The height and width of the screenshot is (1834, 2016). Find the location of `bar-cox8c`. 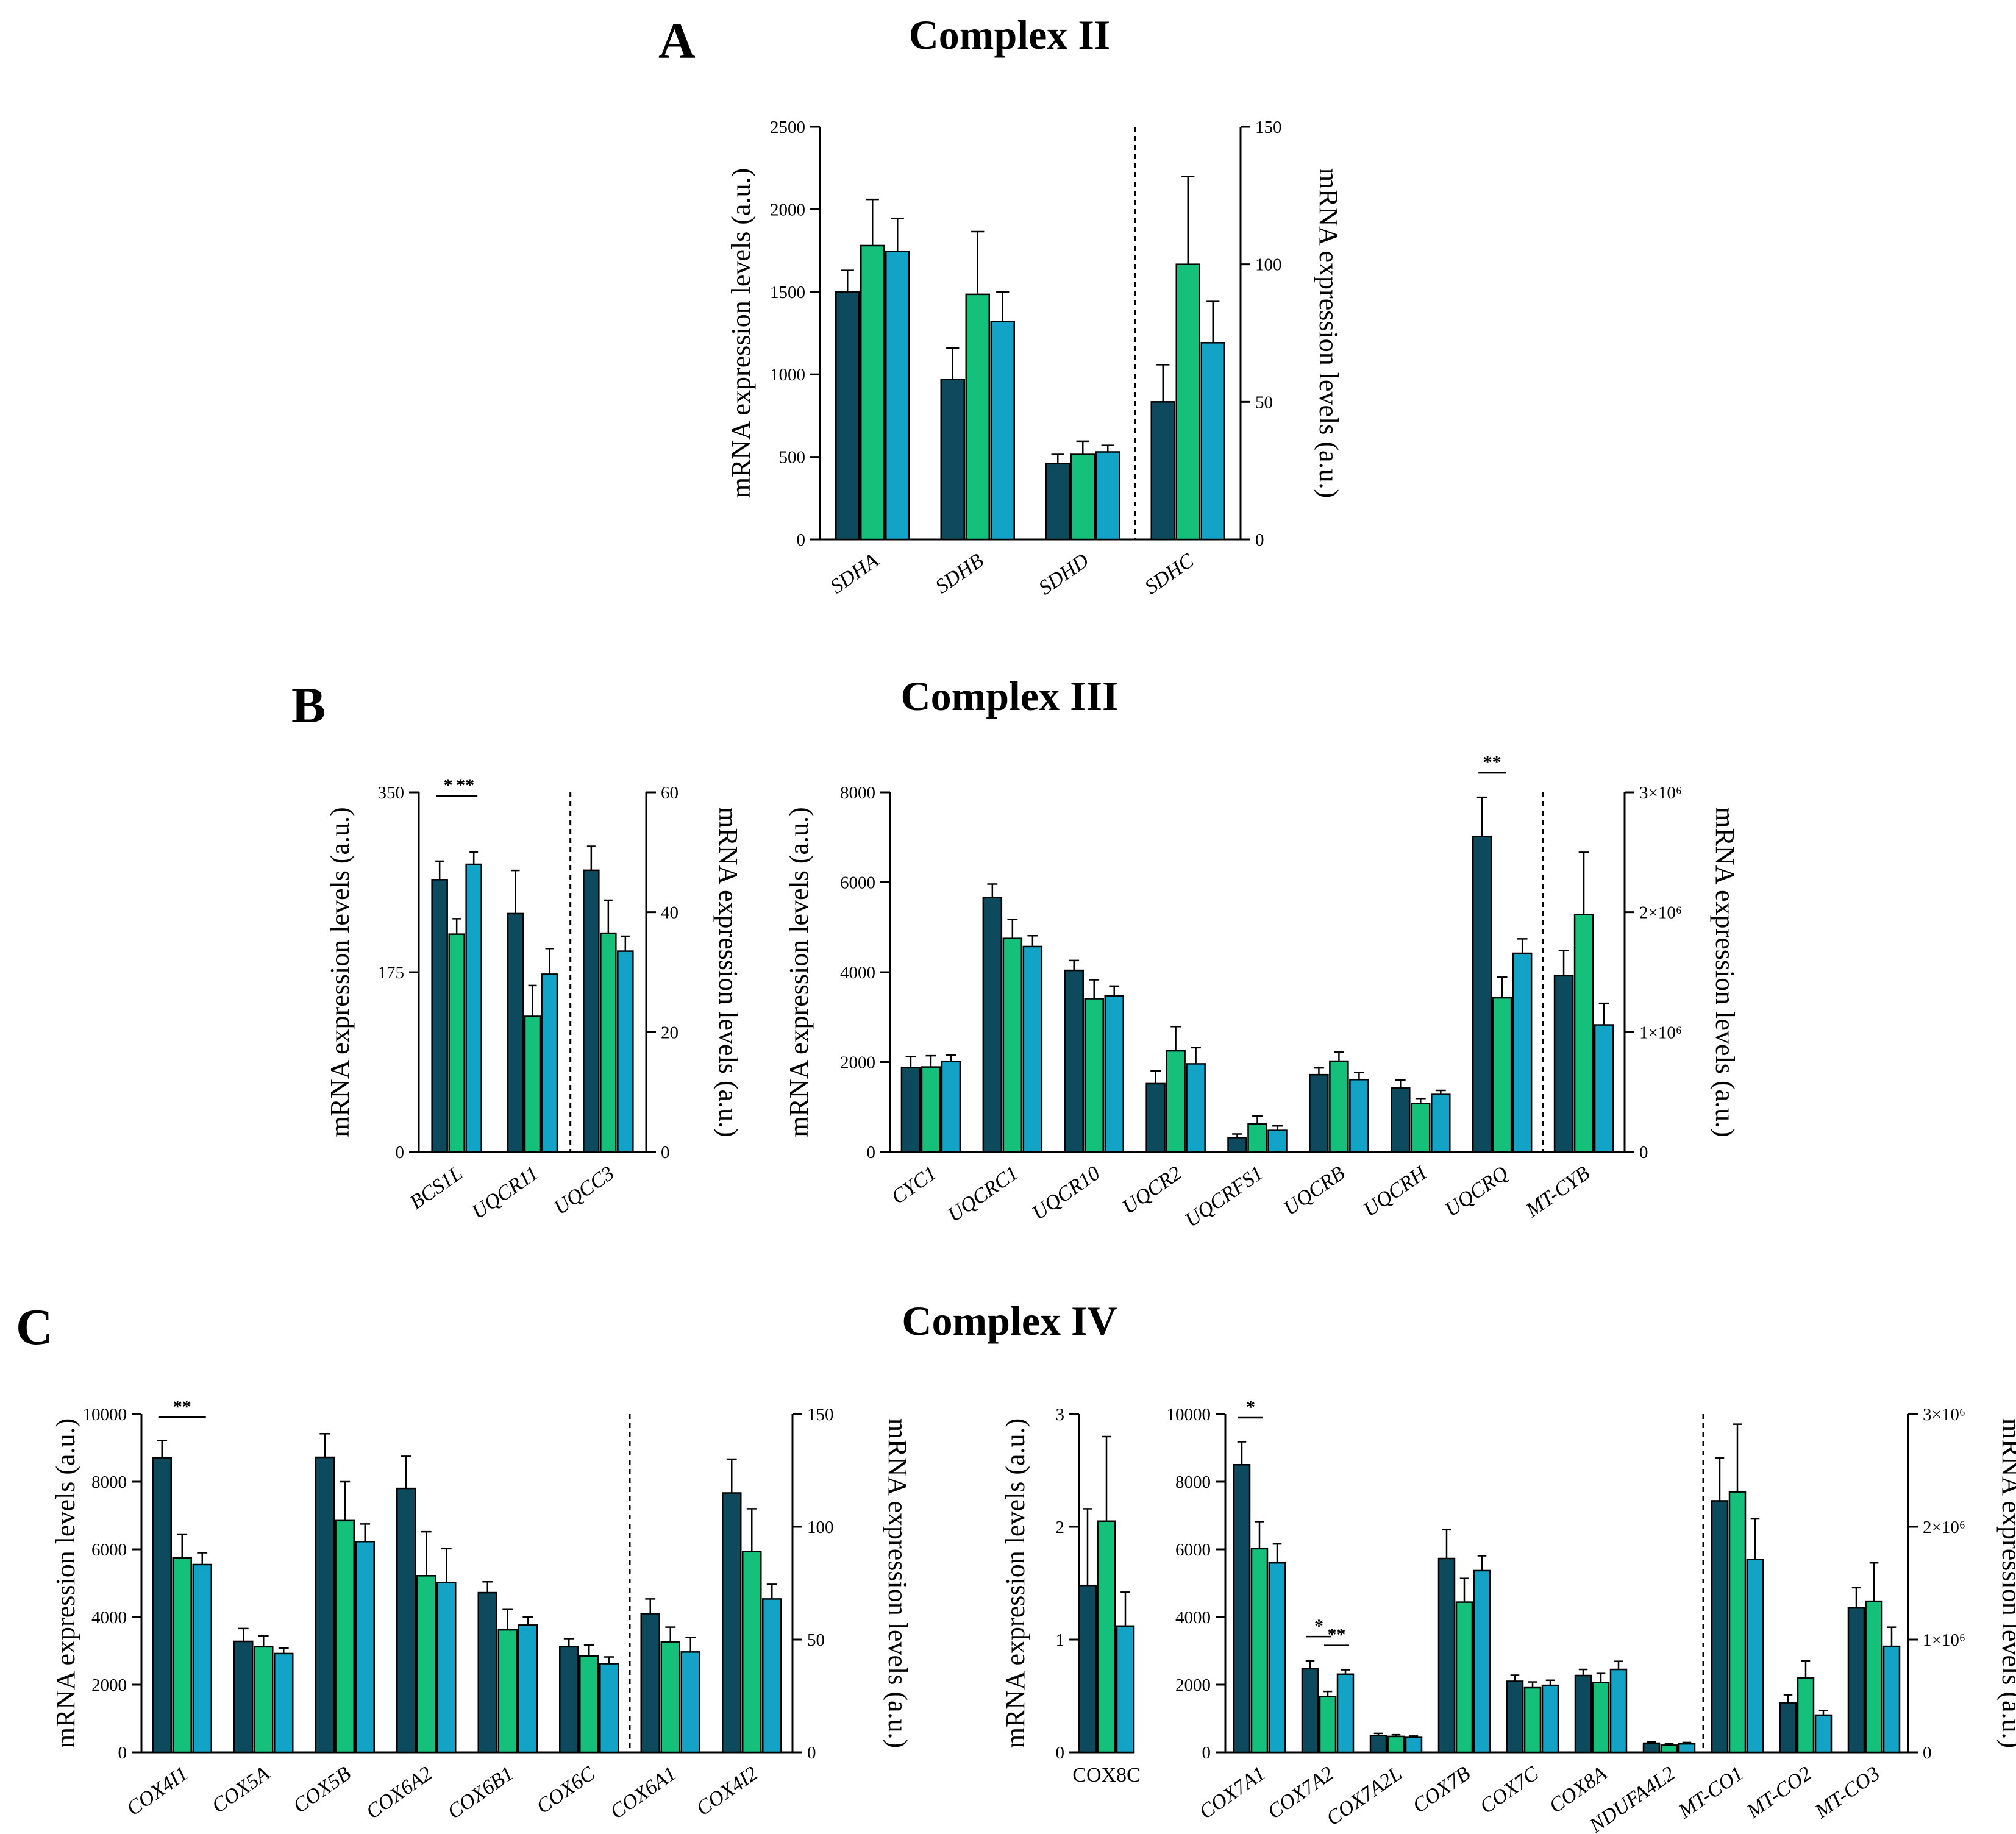

bar-cox8c is located at coordinates (1087, 1669).